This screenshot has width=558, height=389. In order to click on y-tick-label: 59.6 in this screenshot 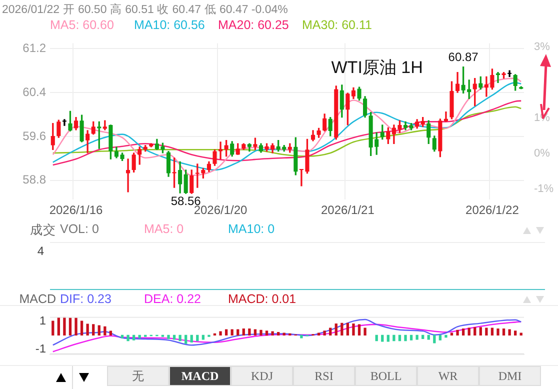, I will do `click(34, 135)`.